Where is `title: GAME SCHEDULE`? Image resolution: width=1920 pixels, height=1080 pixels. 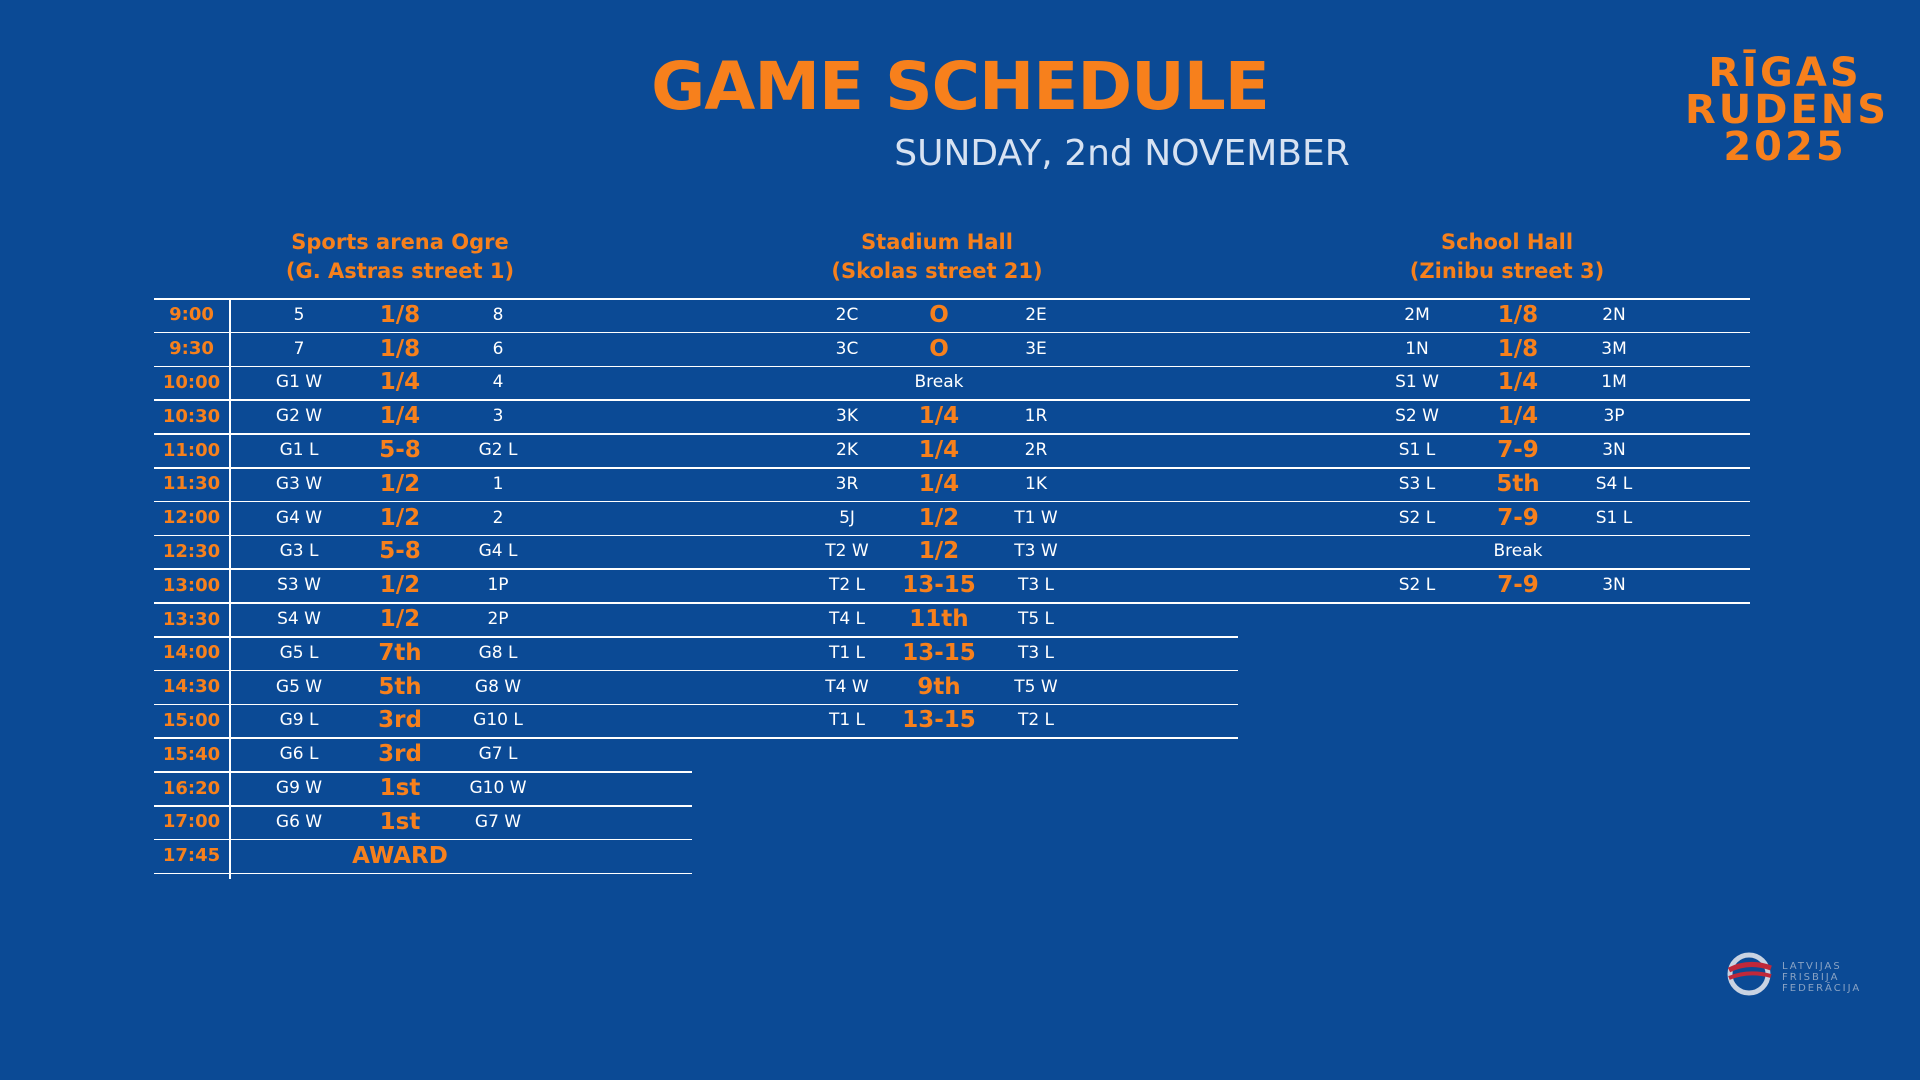
title: GAME SCHEDULE is located at coordinates (960, 86).